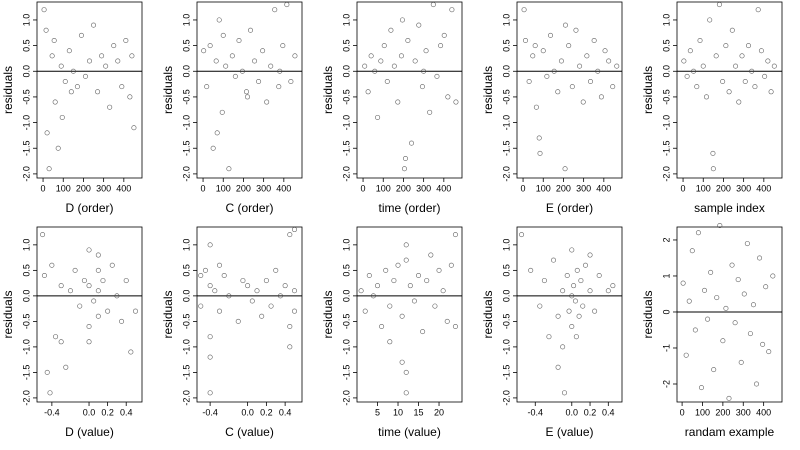  What do you see at coordinates (249, 208) in the screenshot?
I see `x-axis-label: C (order)` at bounding box center [249, 208].